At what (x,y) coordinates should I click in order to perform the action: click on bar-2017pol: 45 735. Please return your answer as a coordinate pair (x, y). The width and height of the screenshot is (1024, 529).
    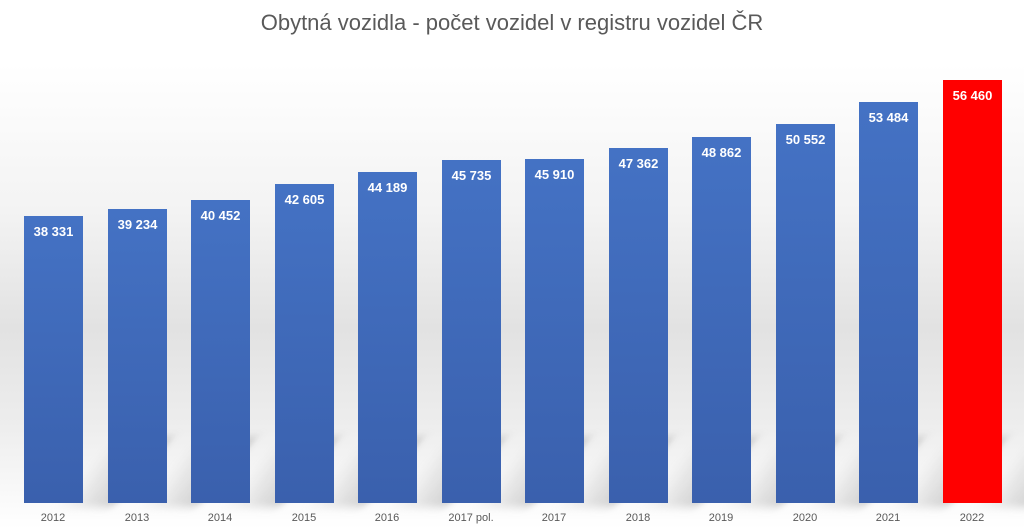
    Looking at the image, I should click on (471, 331).